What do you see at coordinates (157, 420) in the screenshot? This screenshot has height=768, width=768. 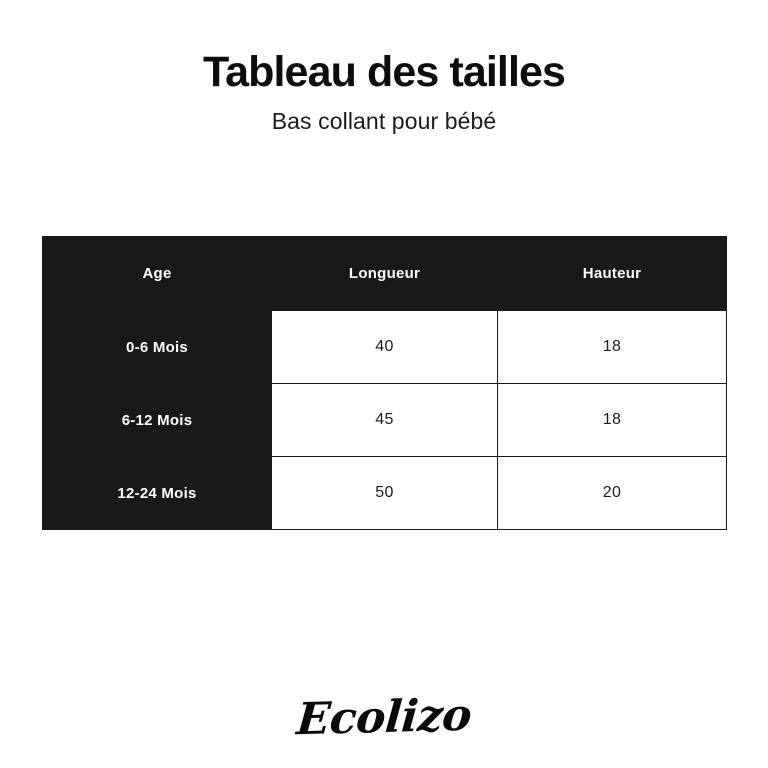 I see `cell-age: 6-12 Mois` at bounding box center [157, 420].